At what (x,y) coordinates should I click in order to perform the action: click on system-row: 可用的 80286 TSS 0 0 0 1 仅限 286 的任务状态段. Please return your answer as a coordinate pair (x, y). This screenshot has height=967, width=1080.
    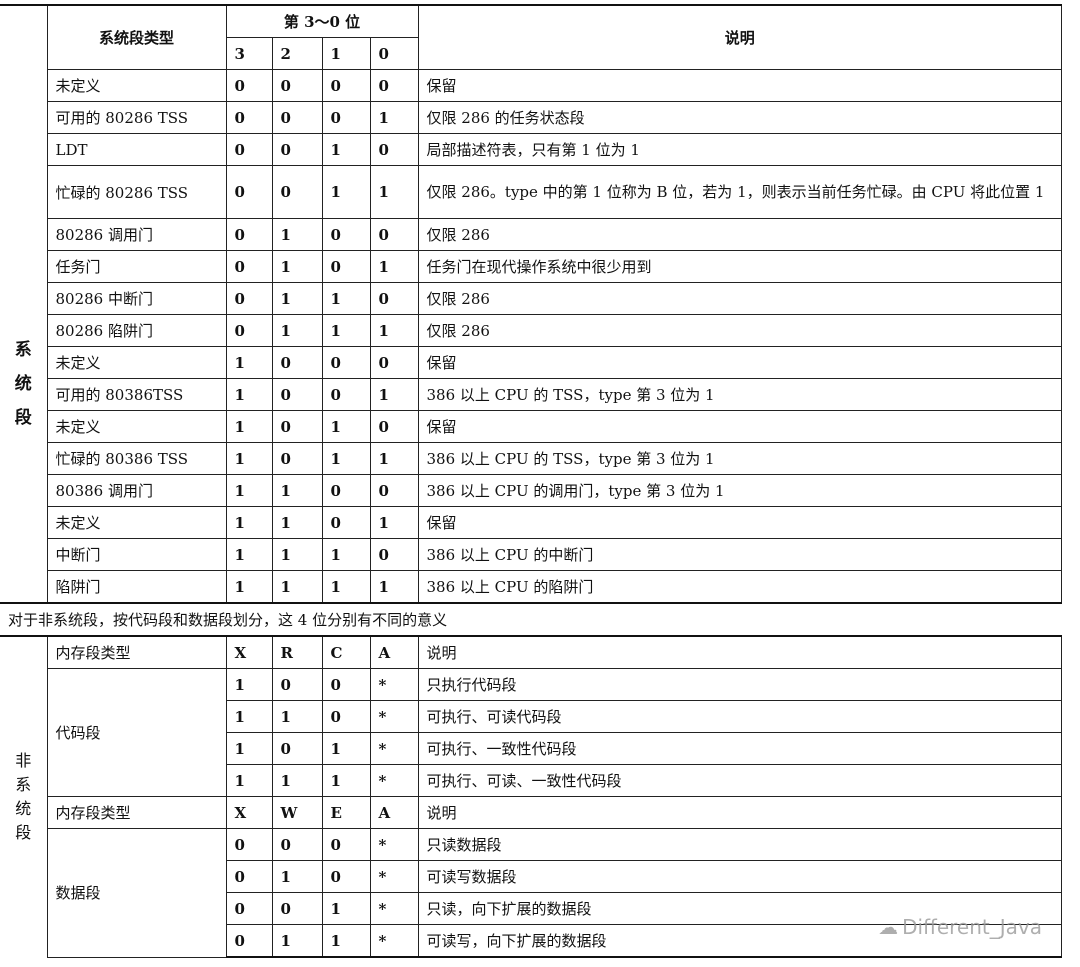
    Looking at the image, I should click on (531, 117).